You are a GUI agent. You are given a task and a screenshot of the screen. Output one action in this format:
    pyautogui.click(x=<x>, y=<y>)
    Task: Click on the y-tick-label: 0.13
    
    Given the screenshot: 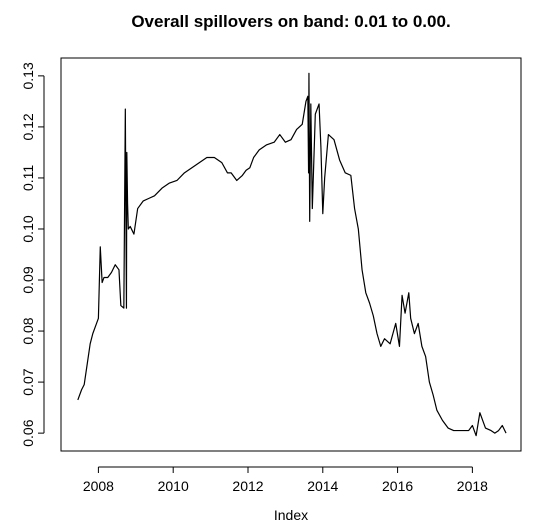 What is the action you would take?
    pyautogui.click(x=28, y=75)
    